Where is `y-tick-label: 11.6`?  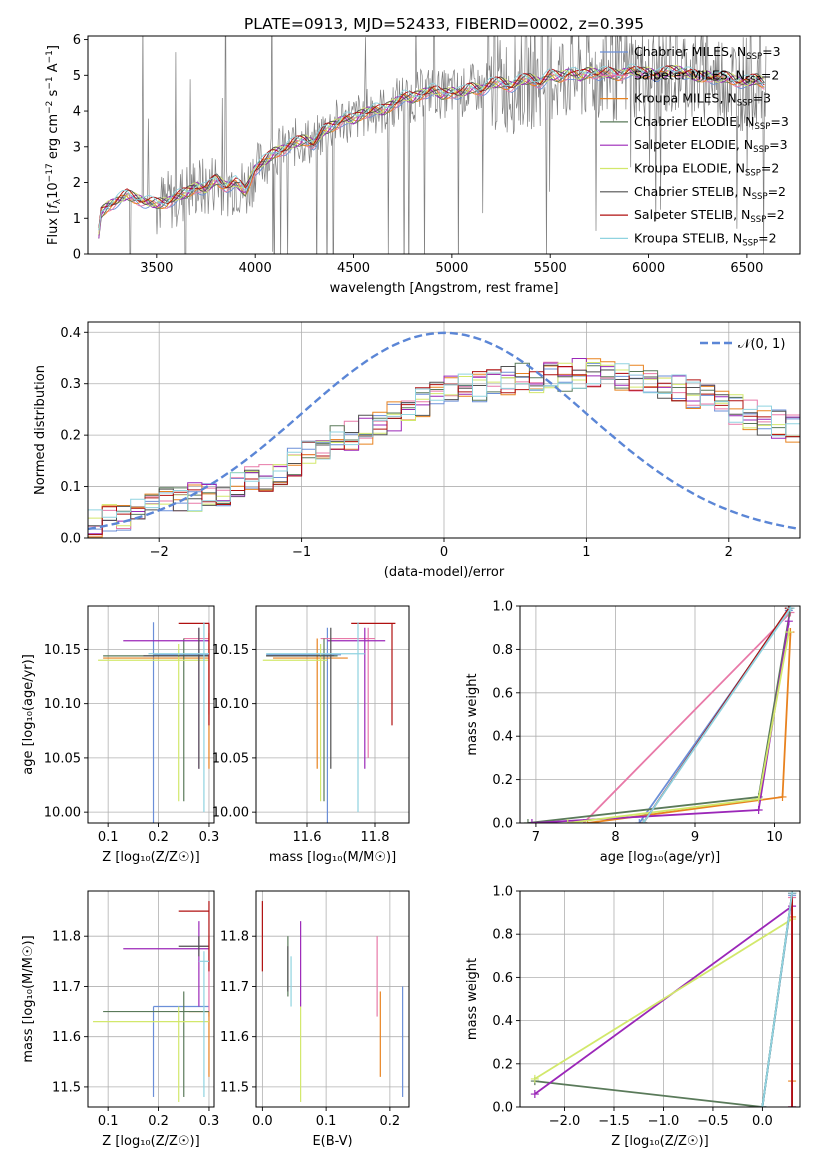
y-tick-label: 11.6 is located at coordinates (234, 1037).